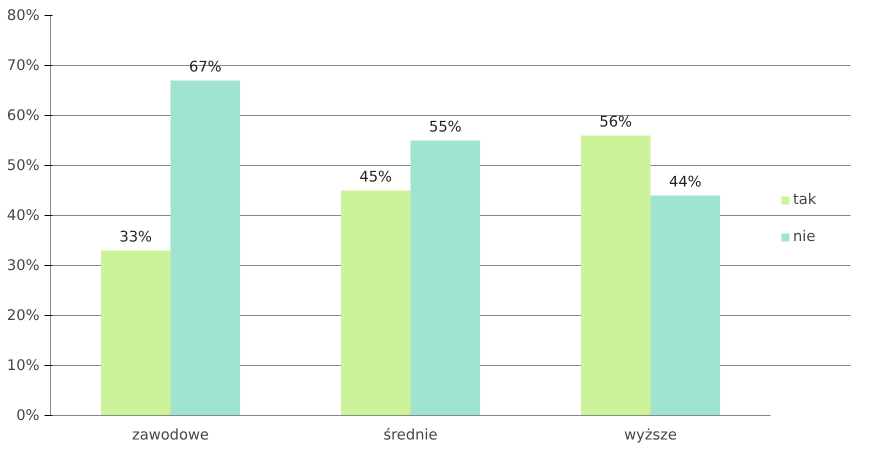 This screenshot has height=476, width=896. Describe the element at coordinates (445, 127) in the screenshot. I see `data-label: 55%` at that location.